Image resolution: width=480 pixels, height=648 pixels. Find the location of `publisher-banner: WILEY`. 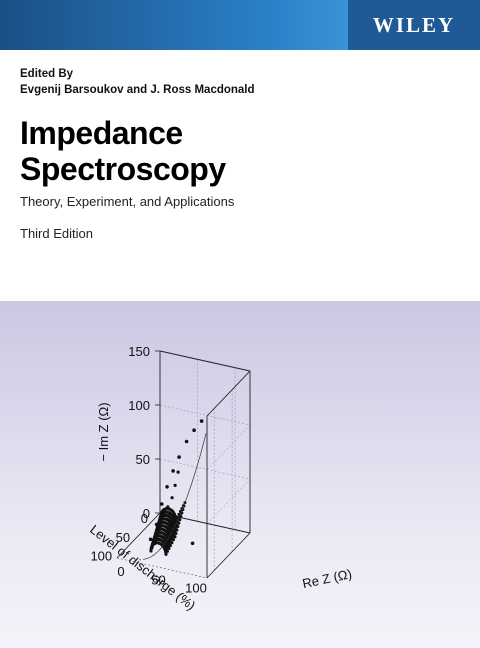

publisher-banner: WILEY is located at coordinates (240, 25).